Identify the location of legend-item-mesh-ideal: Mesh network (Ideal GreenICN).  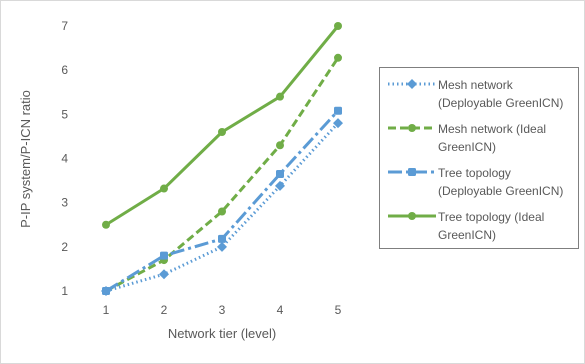
(480, 138).